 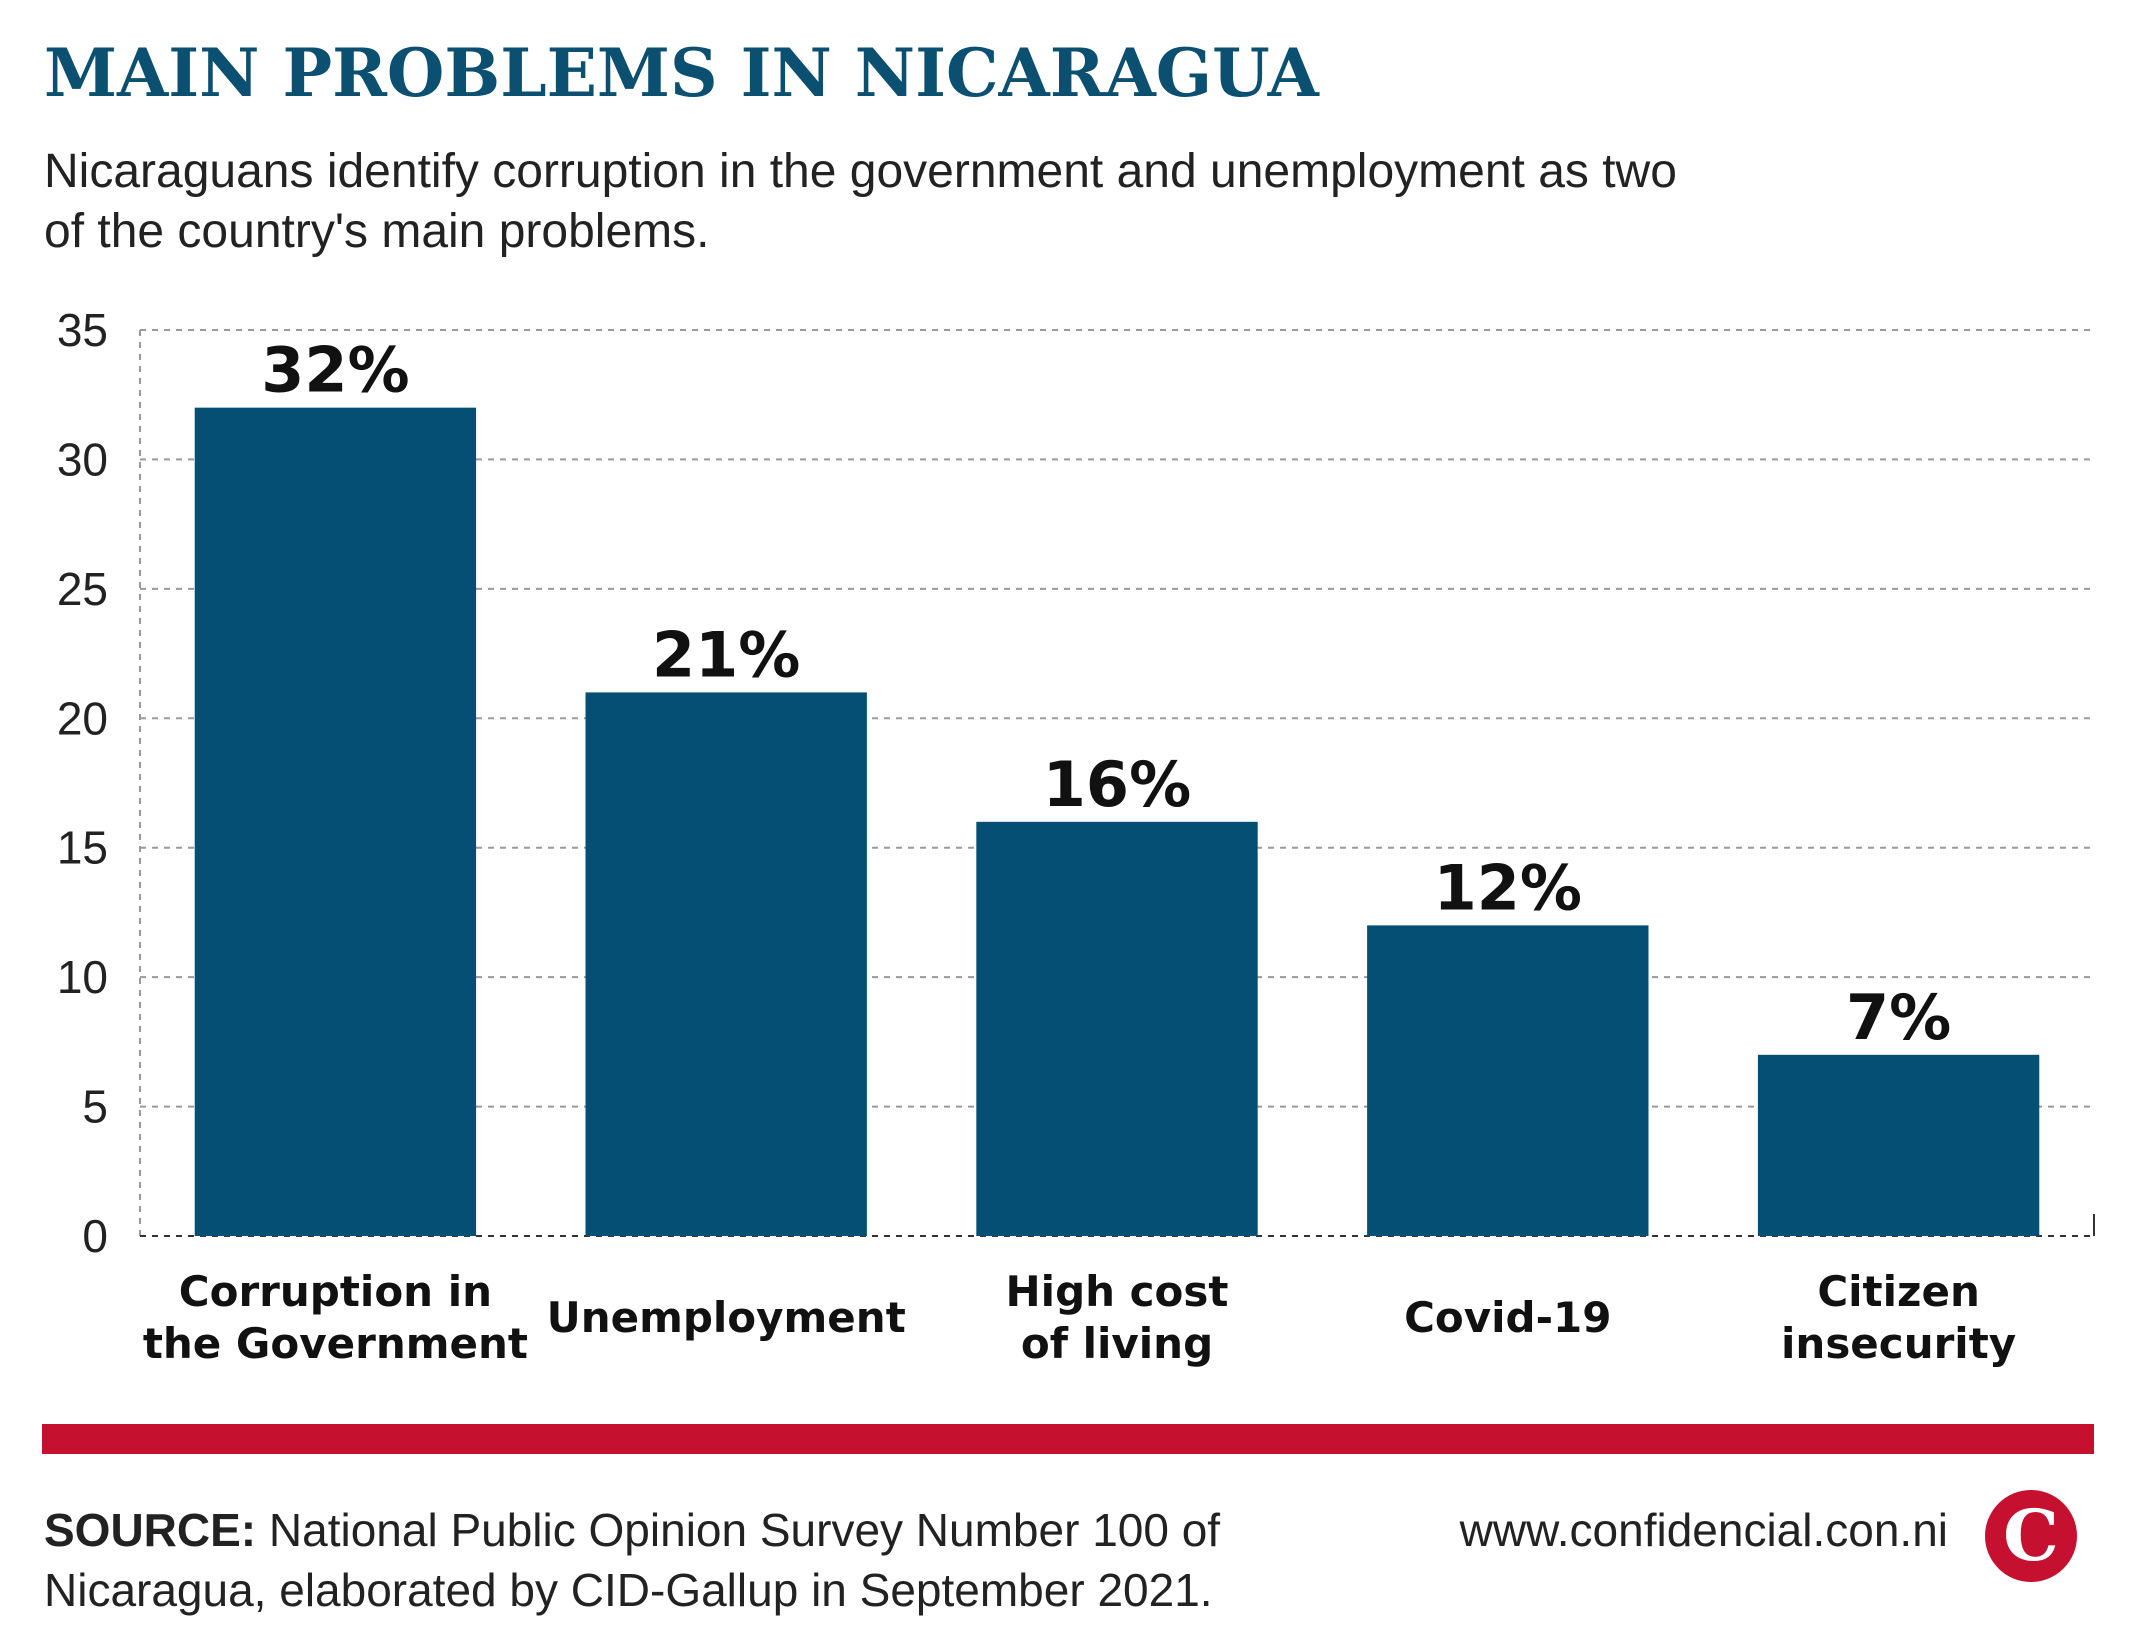 I want to click on bar-value-label: 7%, so click(x=1898, y=1017).